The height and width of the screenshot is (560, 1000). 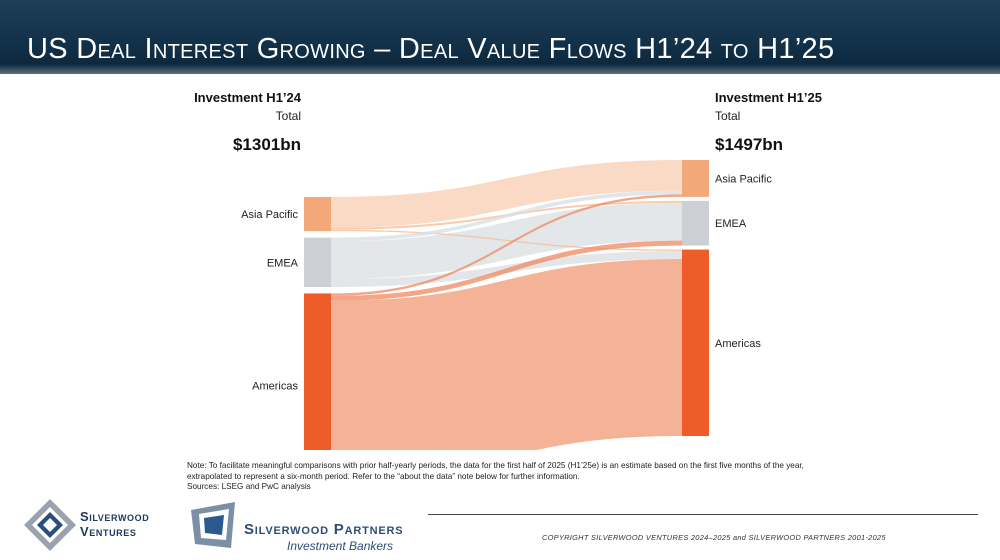 What do you see at coordinates (506, 240) in the screenshot?
I see `flow-asia-pacific-to-americas` at bounding box center [506, 240].